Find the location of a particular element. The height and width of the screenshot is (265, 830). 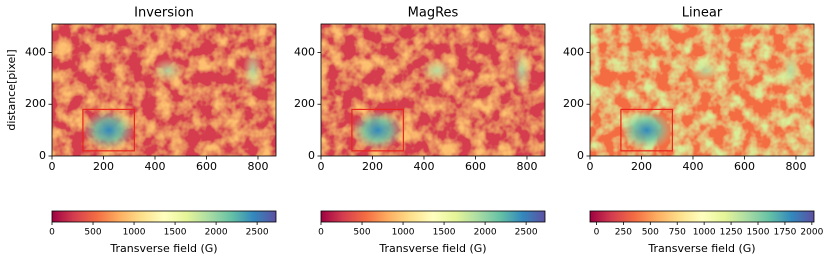

colorbar-tick-label: 1250 is located at coordinates (731, 233).